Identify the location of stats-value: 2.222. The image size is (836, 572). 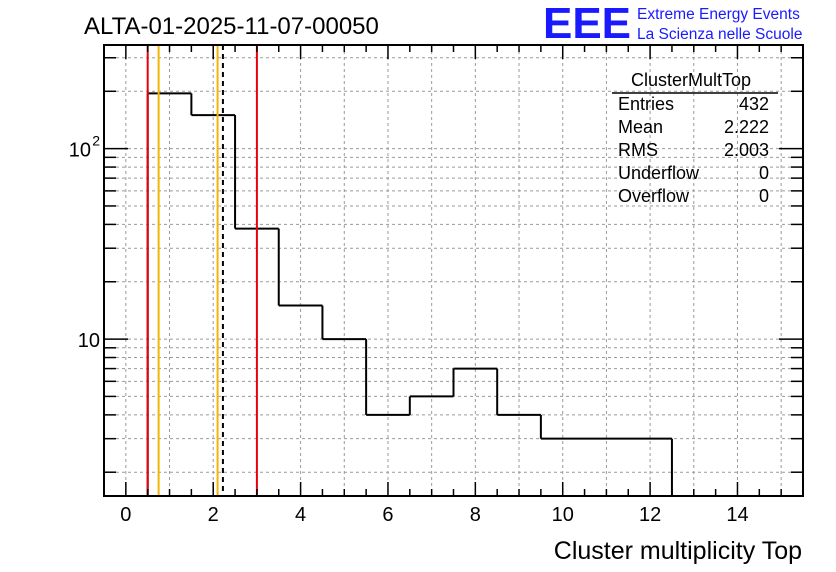
(746, 127).